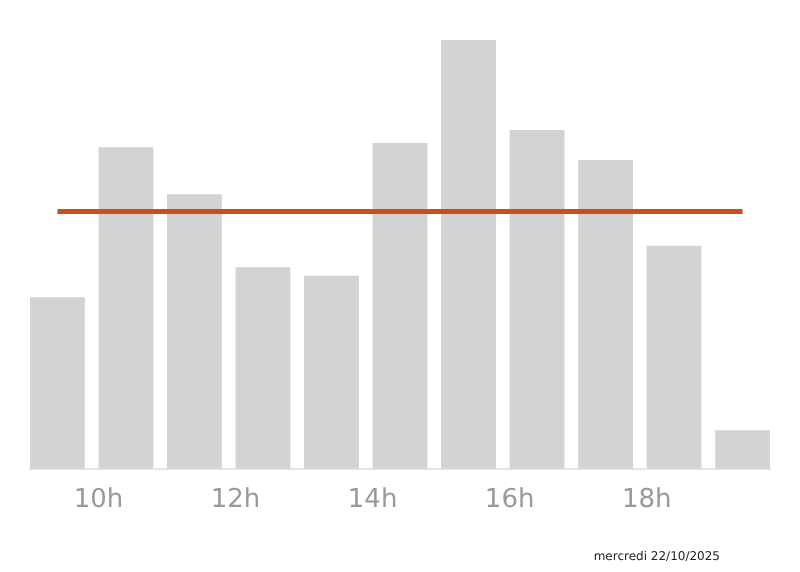 This screenshot has height=572, width=800. What do you see at coordinates (235, 500) in the screenshot?
I see `x-tick-label: 12h` at bounding box center [235, 500].